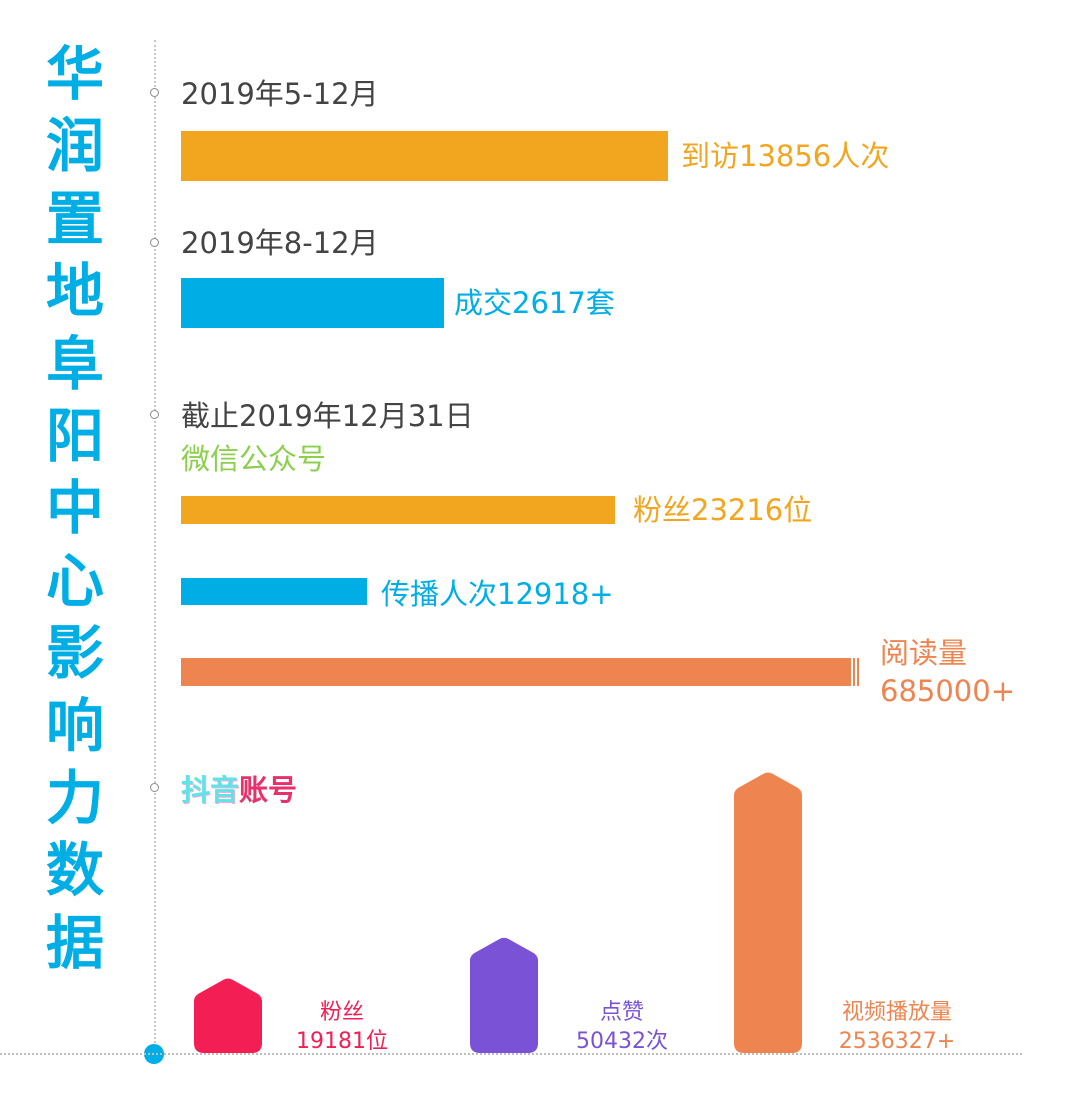 The height and width of the screenshot is (1104, 1080). Describe the element at coordinates (74, 653) in the screenshot. I see `title-char: 影` at that location.